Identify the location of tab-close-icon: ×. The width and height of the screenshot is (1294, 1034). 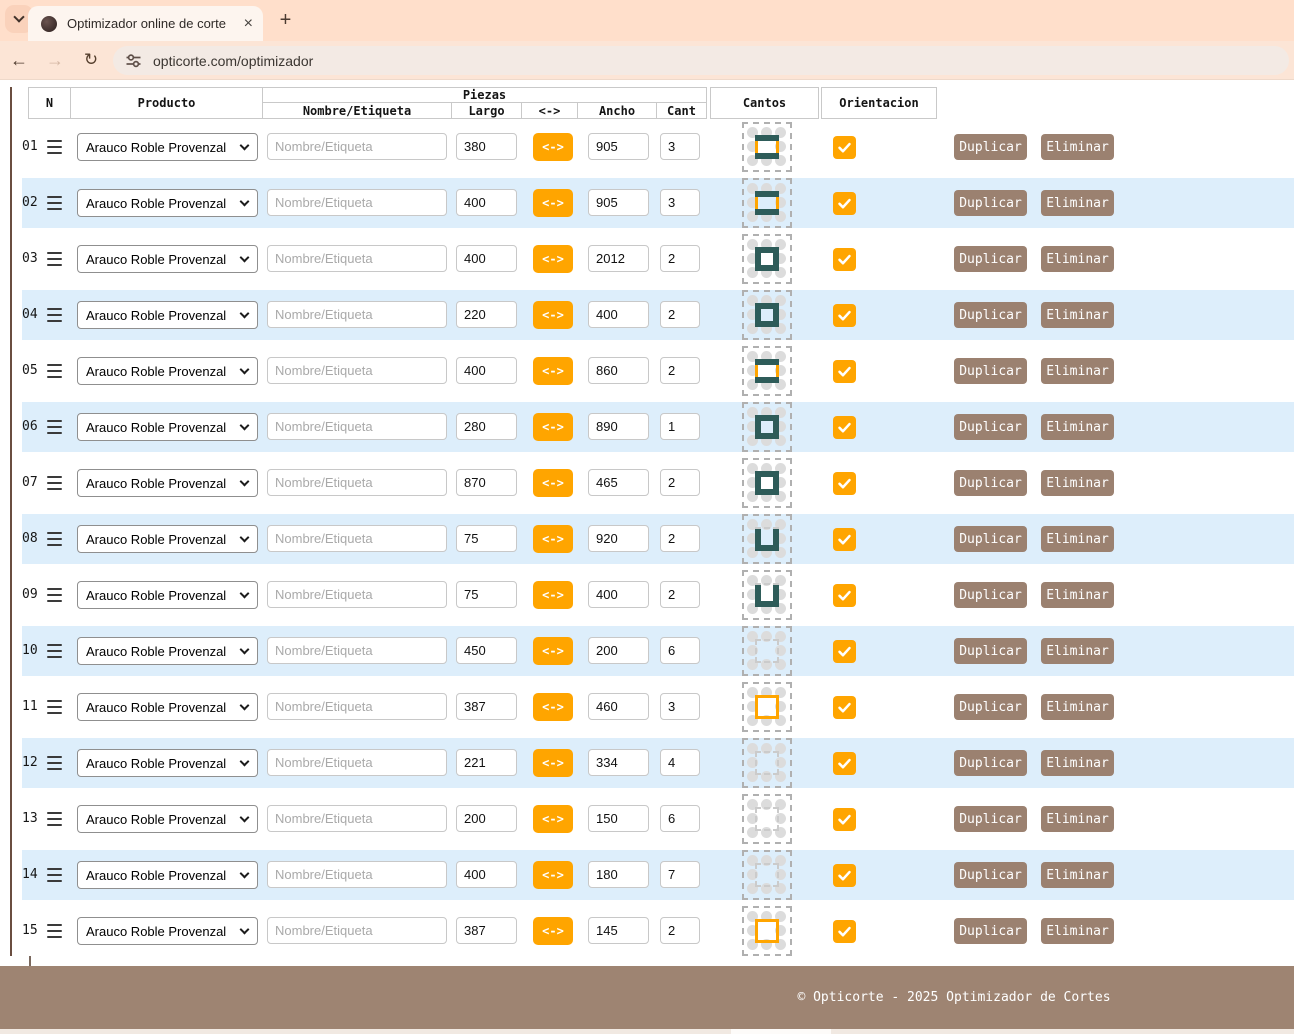
(248, 23).